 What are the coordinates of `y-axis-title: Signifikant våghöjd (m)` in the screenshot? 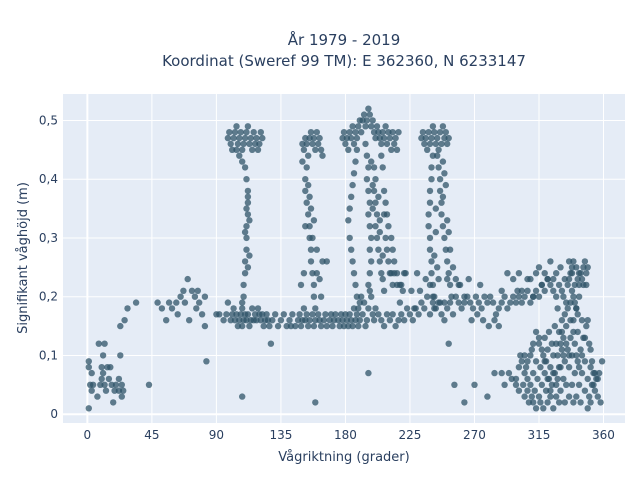 It's located at (23, 258).